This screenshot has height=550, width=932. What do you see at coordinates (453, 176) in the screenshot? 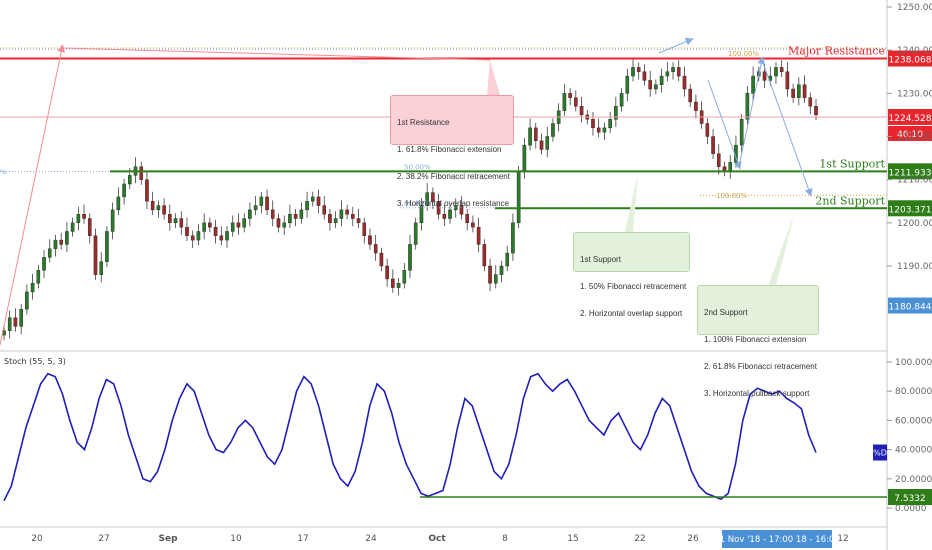
I see `resistance-line-2: 2. 38.2% Fibonacci retracement` at bounding box center [453, 176].